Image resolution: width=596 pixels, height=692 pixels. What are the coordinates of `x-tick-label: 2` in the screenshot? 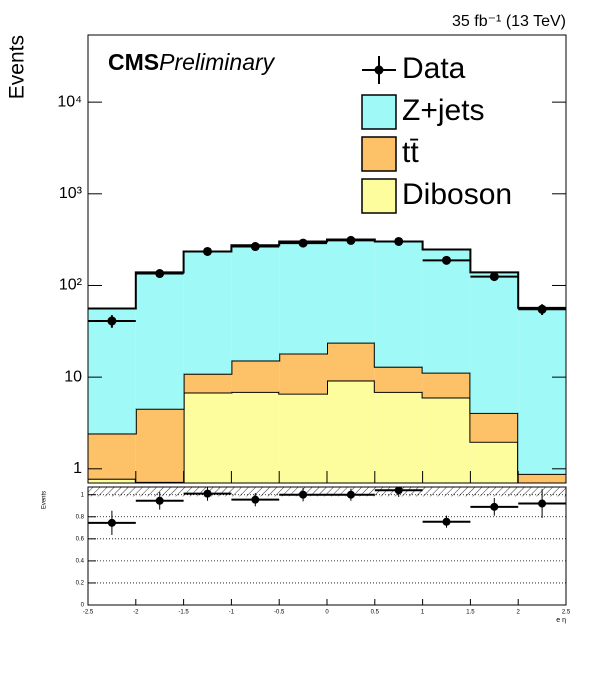 It's located at (519, 613).